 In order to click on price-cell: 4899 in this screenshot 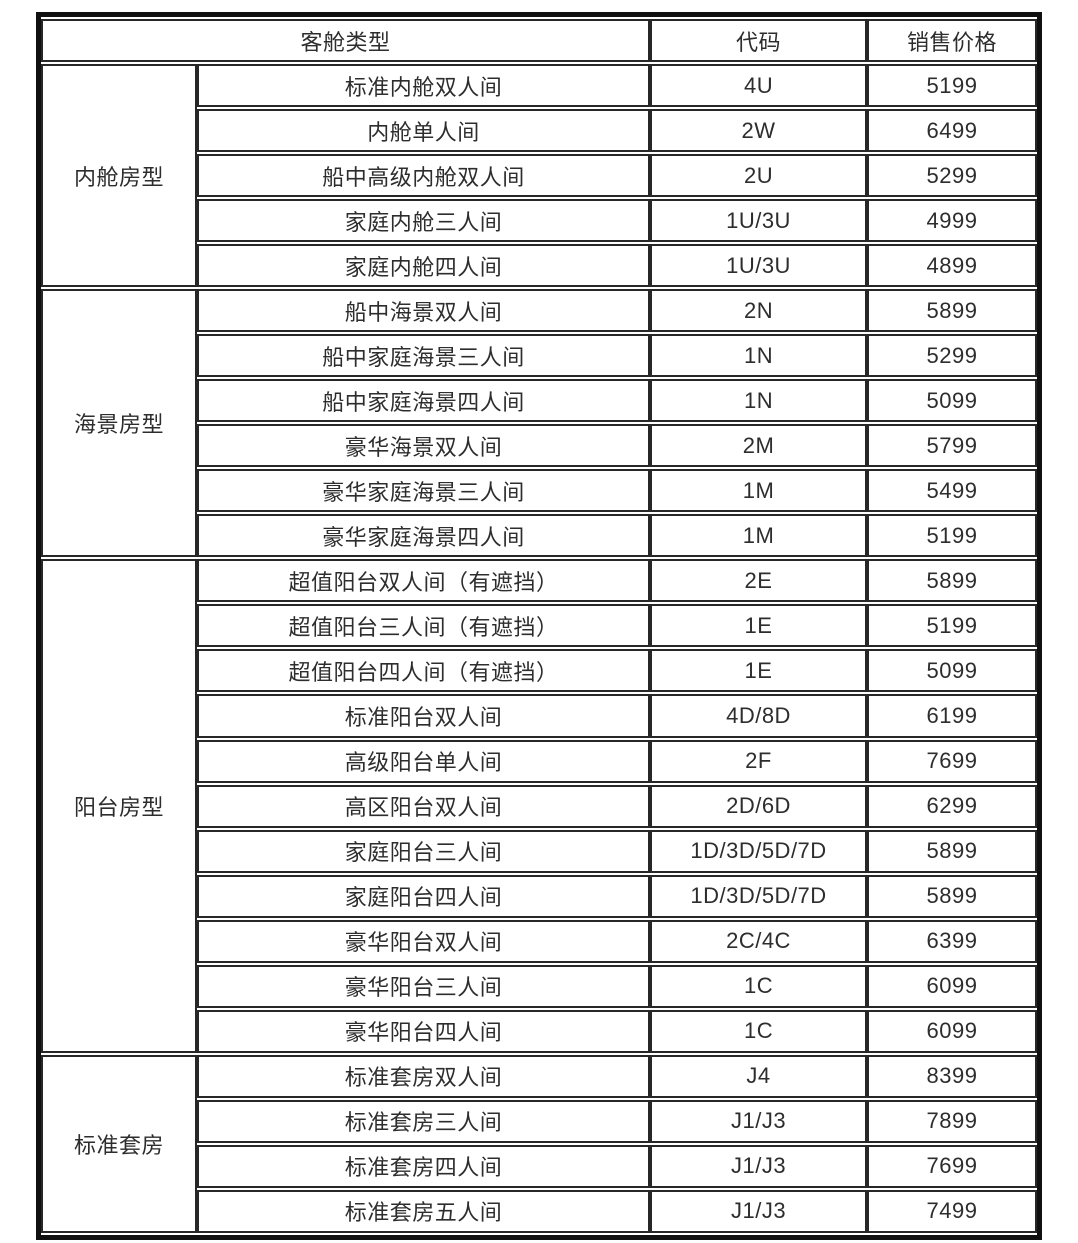, I will do `click(952, 266)`.